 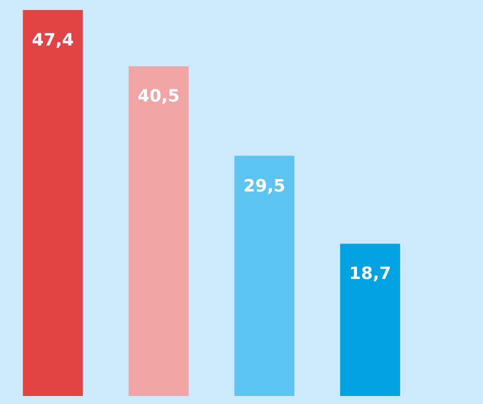 What do you see at coordinates (53, 40) in the screenshot?
I see `data-label: 47,4` at bounding box center [53, 40].